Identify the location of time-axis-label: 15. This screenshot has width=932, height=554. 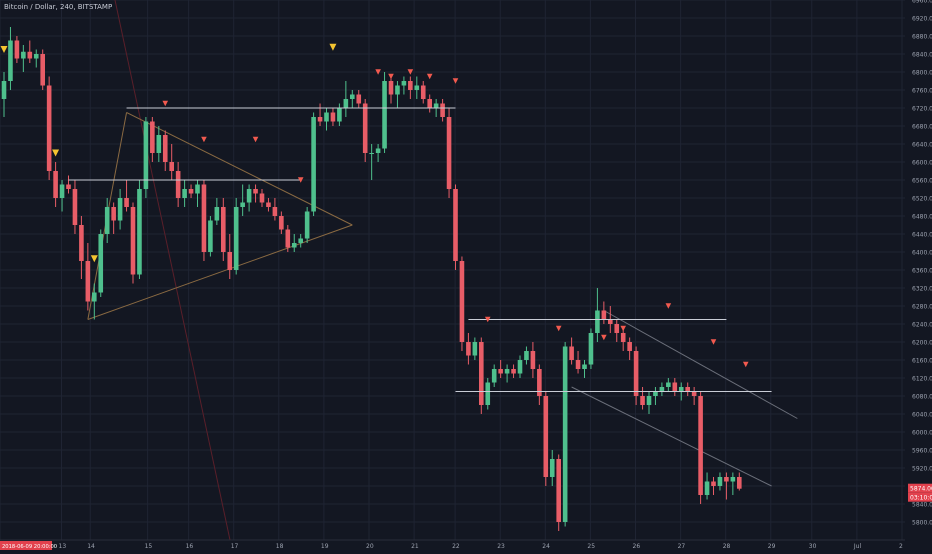
(149, 546).